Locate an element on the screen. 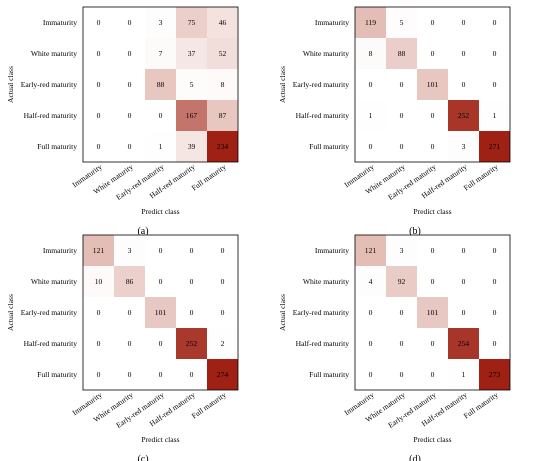 The height and width of the screenshot is (461, 550). cell-value-label: 86 is located at coordinates (130, 281).